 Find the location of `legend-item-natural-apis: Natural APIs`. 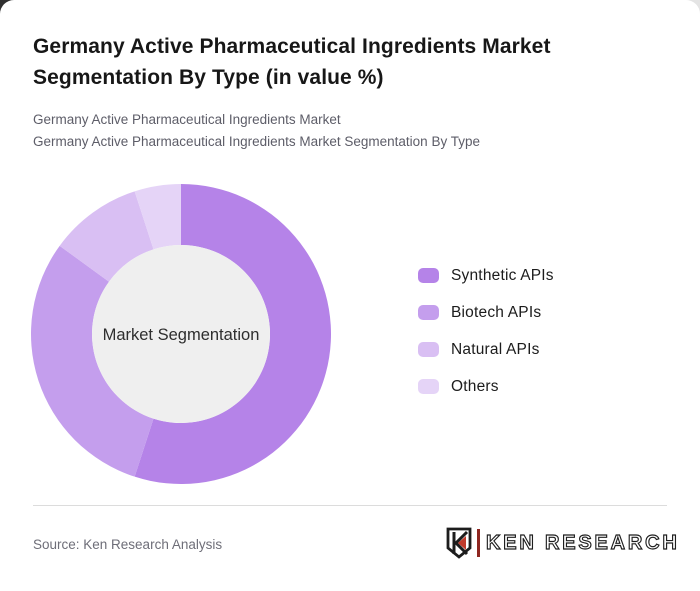

legend-item-natural-apis: Natural APIs is located at coordinates (486, 349).